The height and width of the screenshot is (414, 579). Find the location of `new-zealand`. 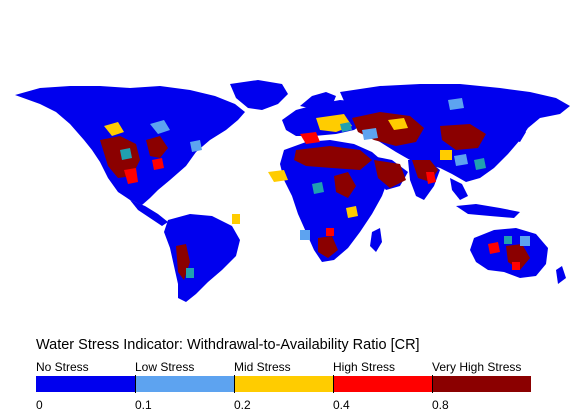

new-zealand is located at coordinates (561, 275).